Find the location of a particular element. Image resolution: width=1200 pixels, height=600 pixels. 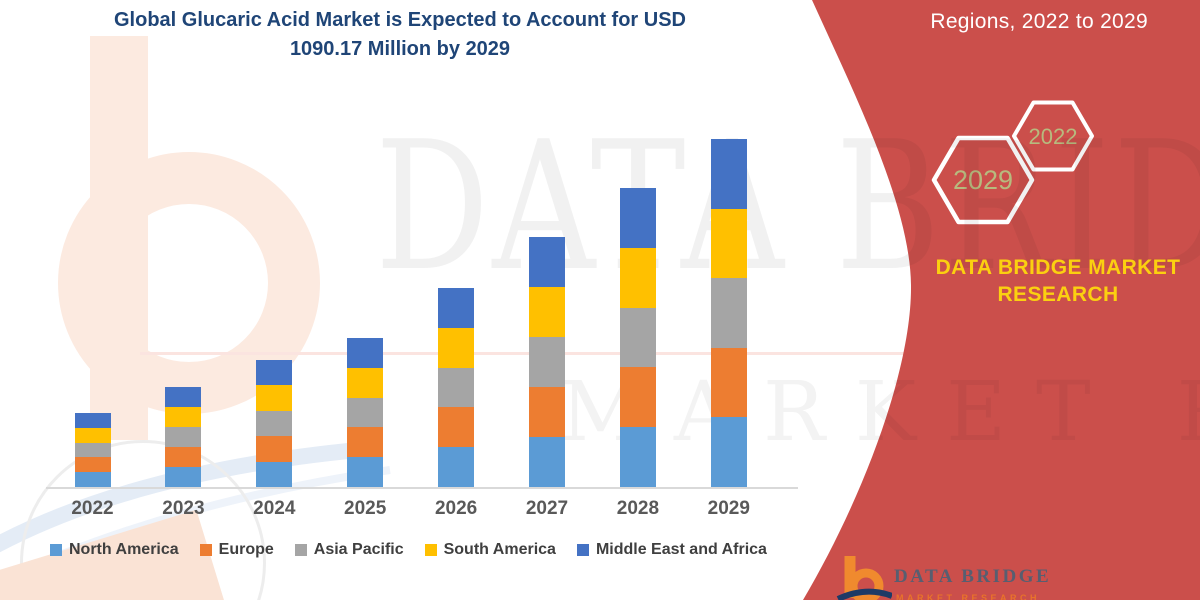

legend-label: Europe is located at coordinates (246, 549).